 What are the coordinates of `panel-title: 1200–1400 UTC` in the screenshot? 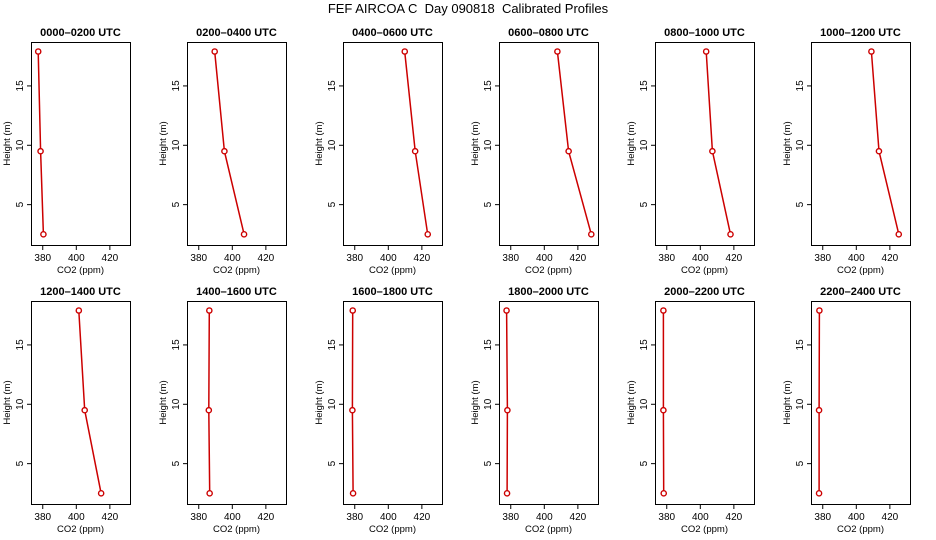 It's located at (80, 292).